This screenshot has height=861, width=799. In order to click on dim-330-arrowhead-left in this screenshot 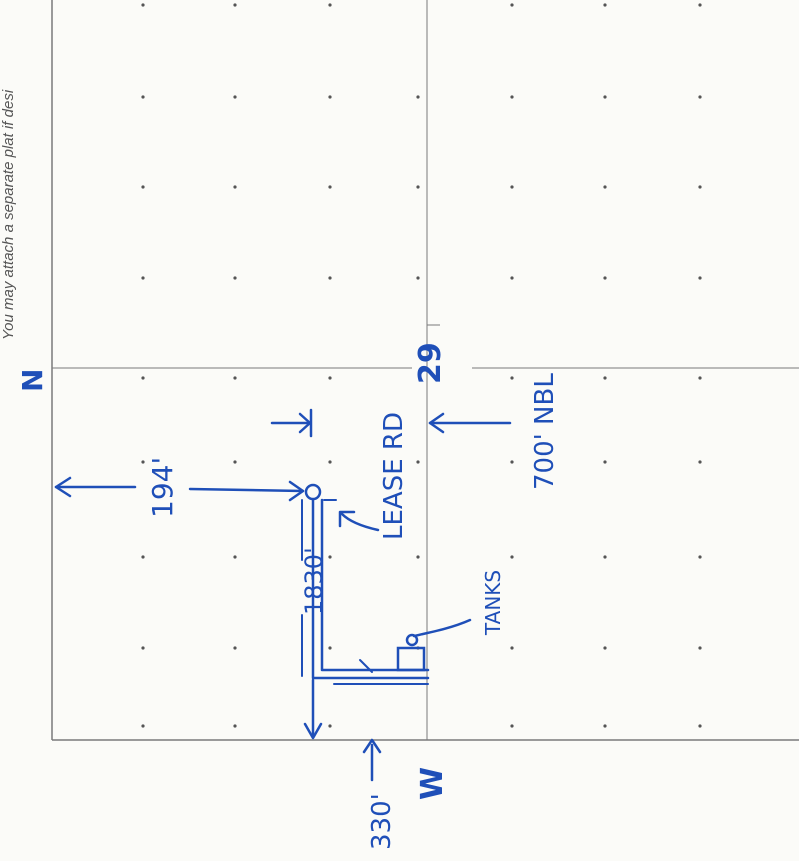, I will do `click(313, 731)`.